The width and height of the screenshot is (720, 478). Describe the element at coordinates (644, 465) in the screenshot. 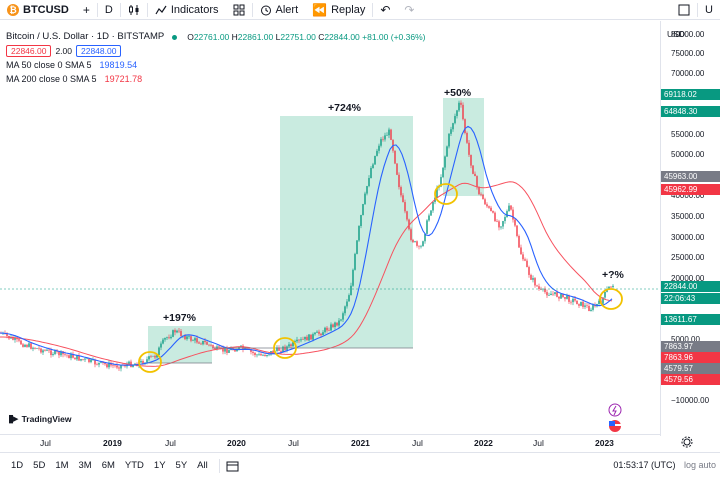

I see `clock-time: 01:53:17 (UTC)` at that location.